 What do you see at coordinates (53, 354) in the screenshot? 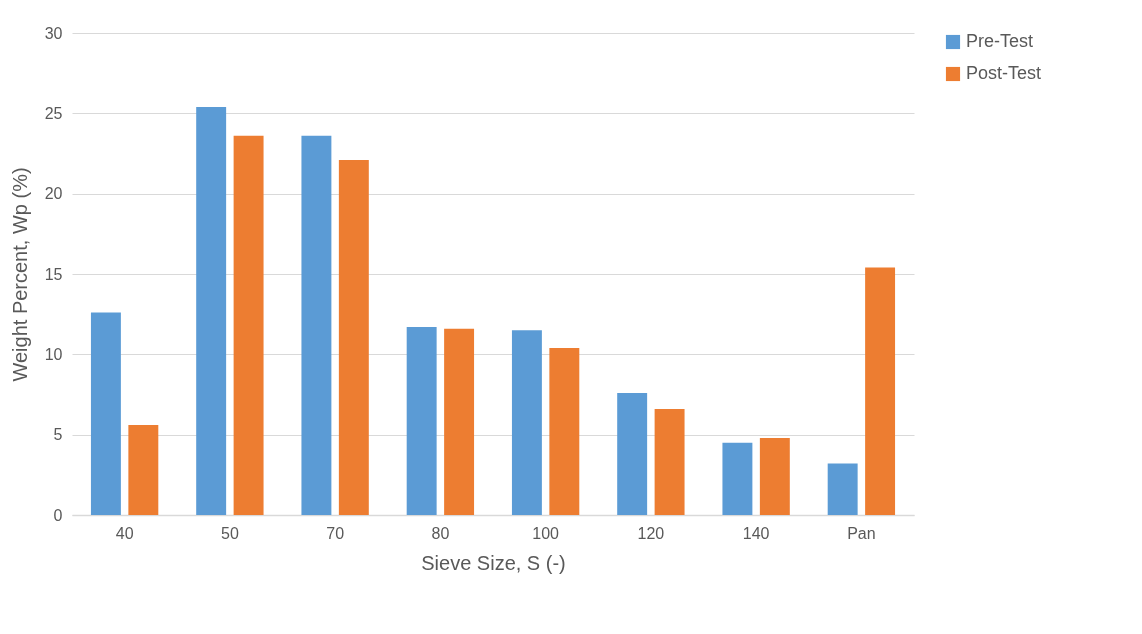
I see `y-tick-label: 10` at bounding box center [53, 354].